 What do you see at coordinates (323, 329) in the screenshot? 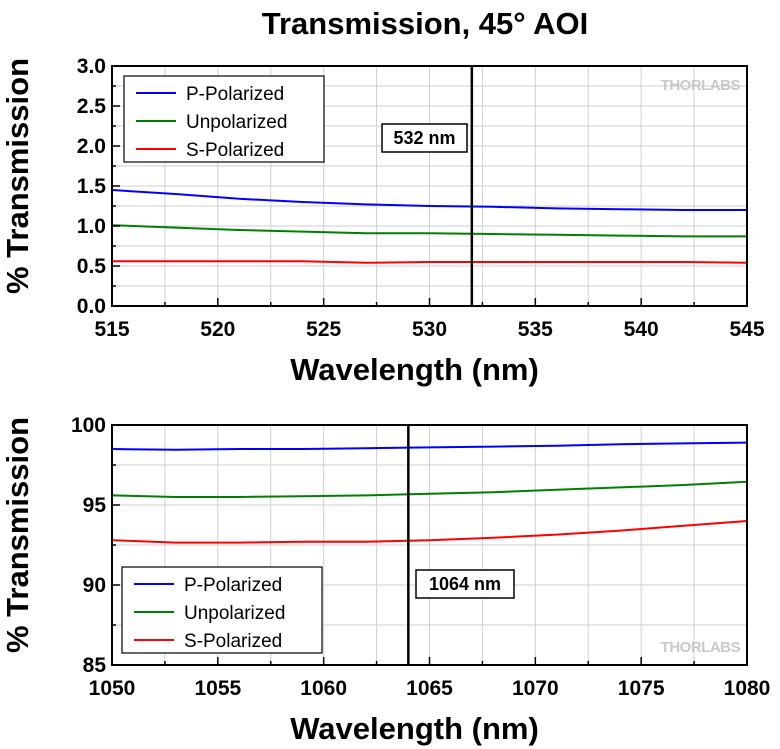
I see `x-tick-label: 525` at bounding box center [323, 329].